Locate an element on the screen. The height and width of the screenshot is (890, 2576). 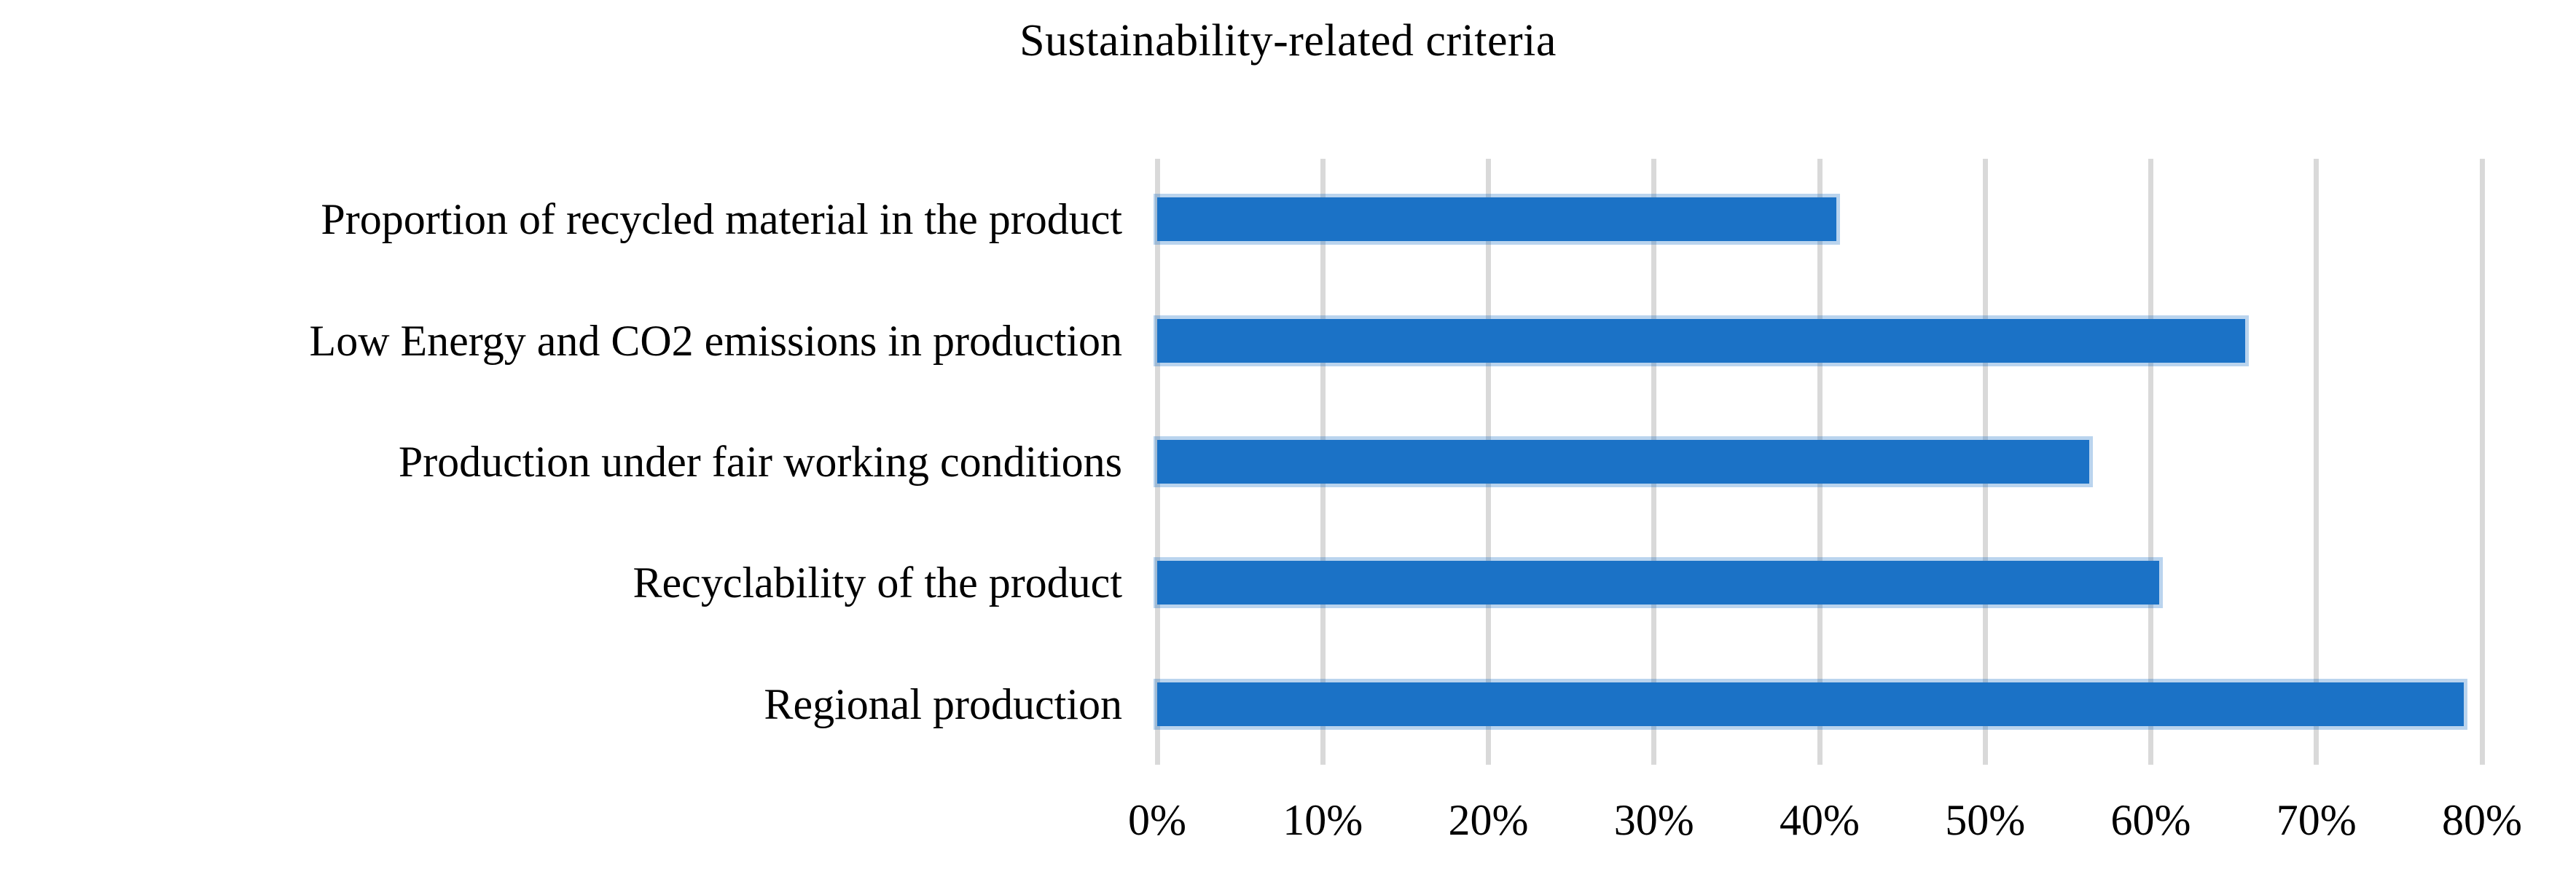
category-label: Regional production is located at coordinates (943, 704).